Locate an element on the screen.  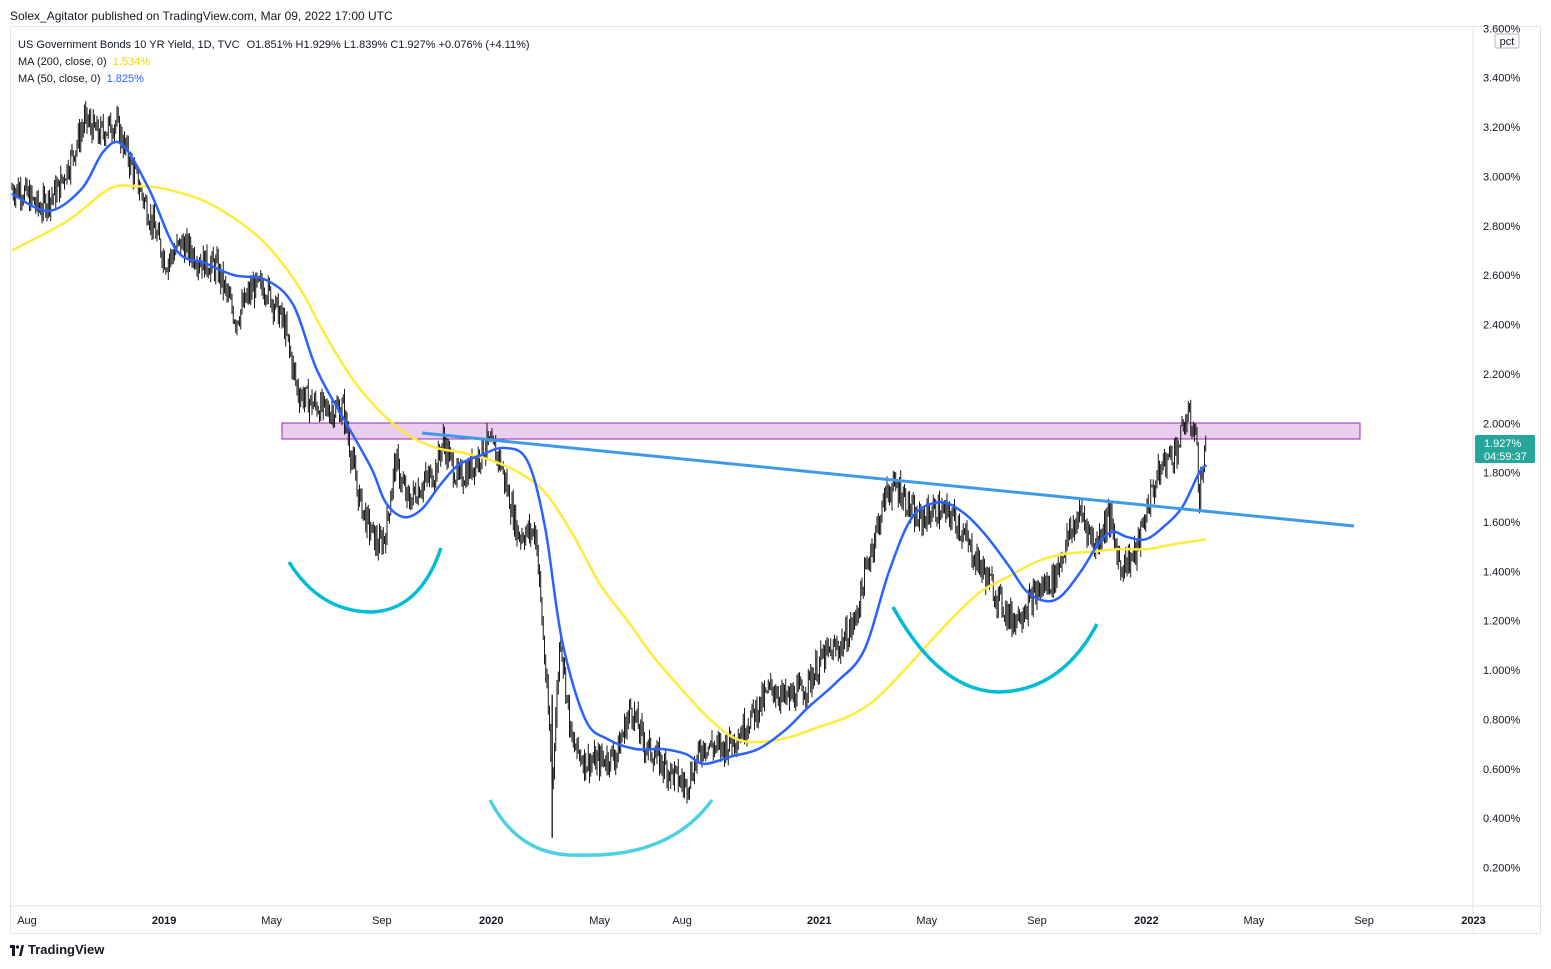
price-tag is located at coordinates (1505, 449).